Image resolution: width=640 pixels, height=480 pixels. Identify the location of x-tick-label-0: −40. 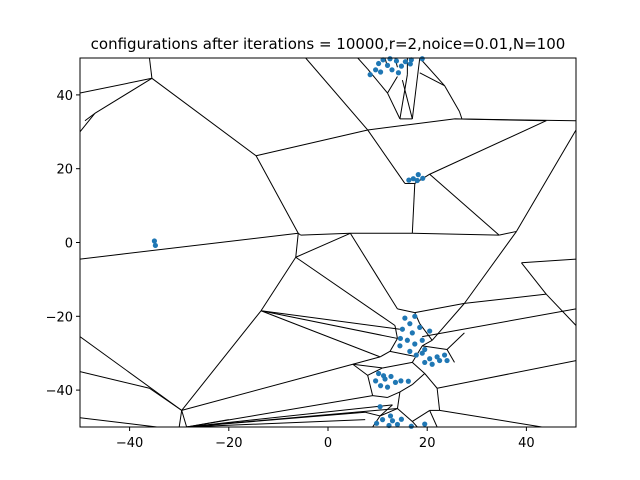
(129, 443).